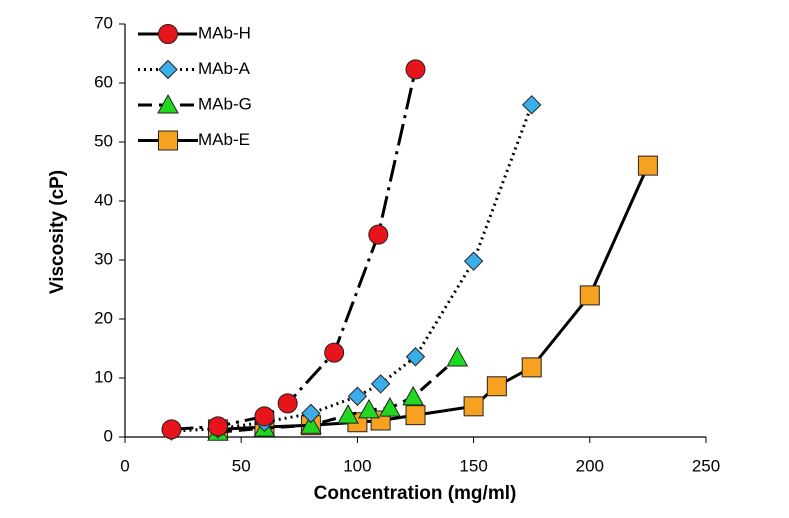  Describe the element at coordinates (103, 140) in the screenshot. I see `y-tick-label: 50` at that location.